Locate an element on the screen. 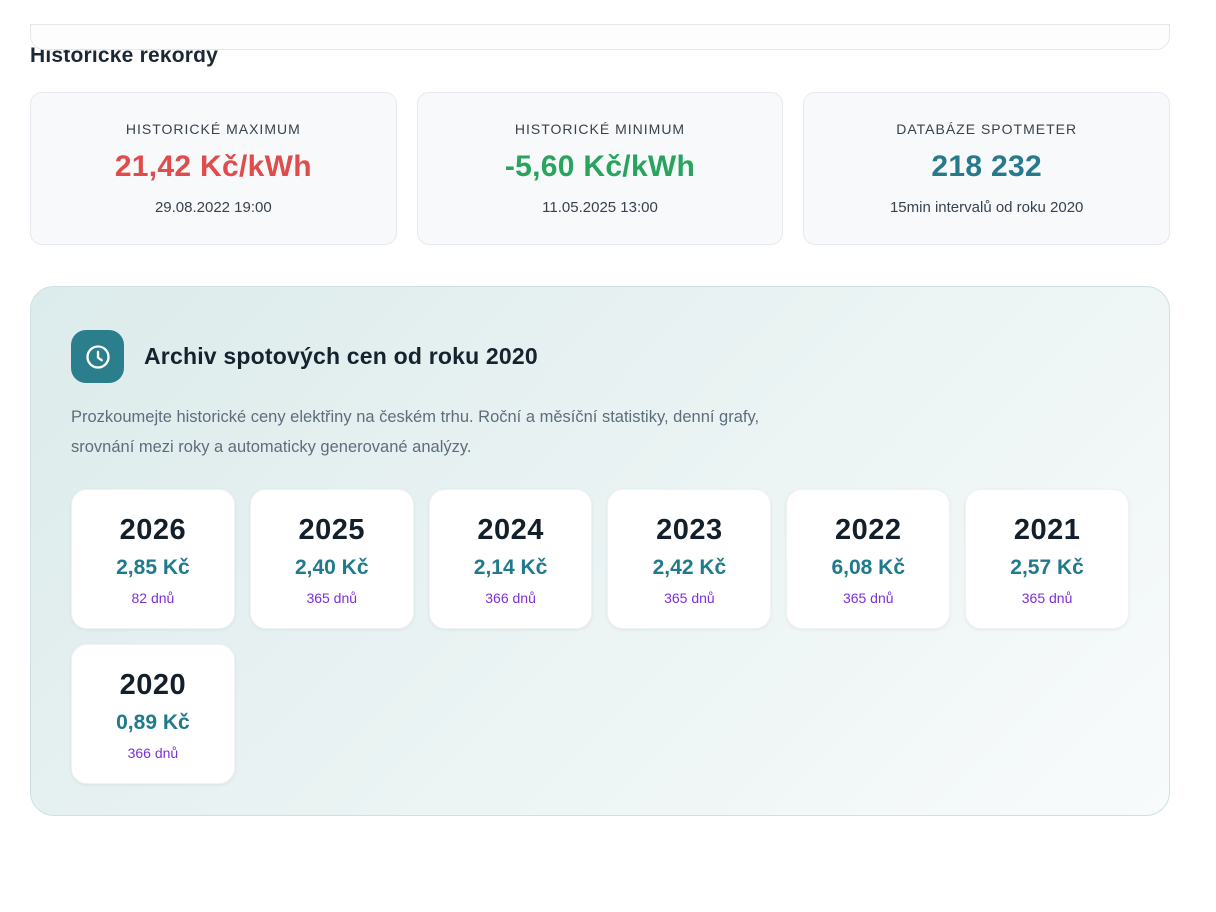 This screenshot has height=912, width=1216. year-price: 2,57 Kč is located at coordinates (1047, 568).